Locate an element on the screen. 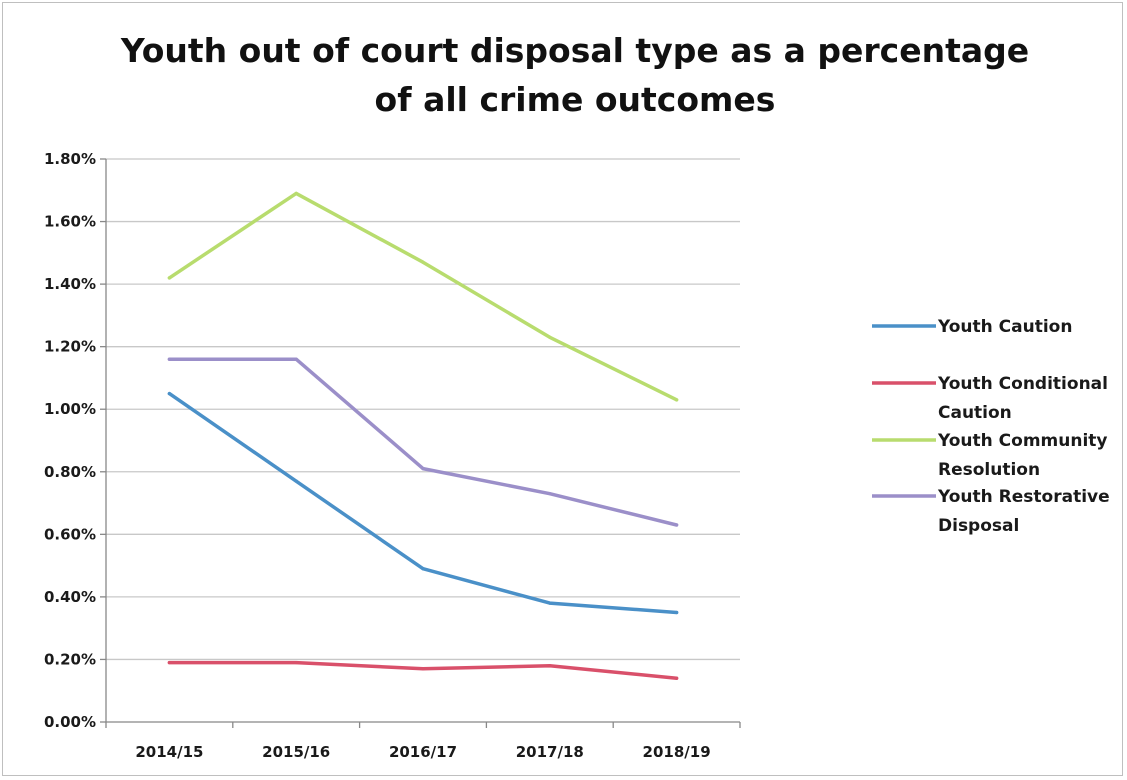 This screenshot has width=1127, height=780. y-tick-label: 1.60% is located at coordinates (70, 222).